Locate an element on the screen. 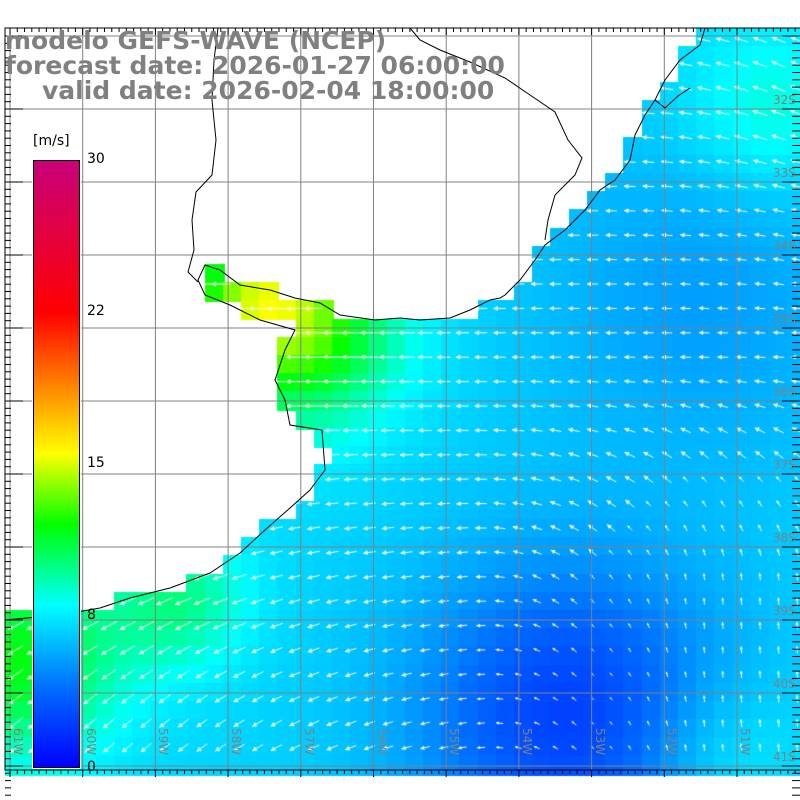  colorbar-tick: 15 is located at coordinates (96, 463).